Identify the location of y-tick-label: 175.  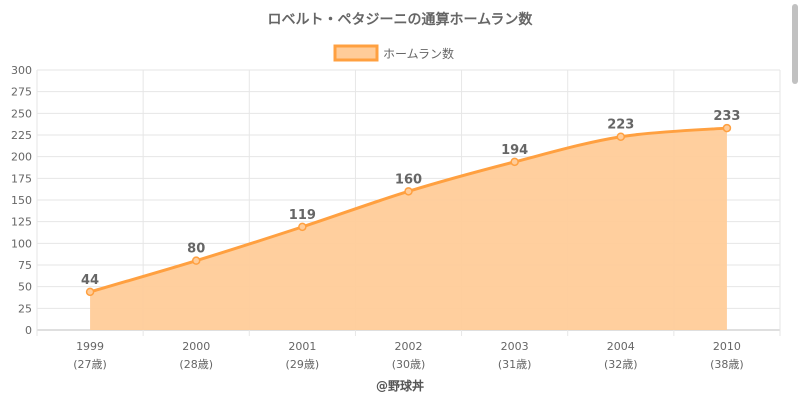
(21, 178).